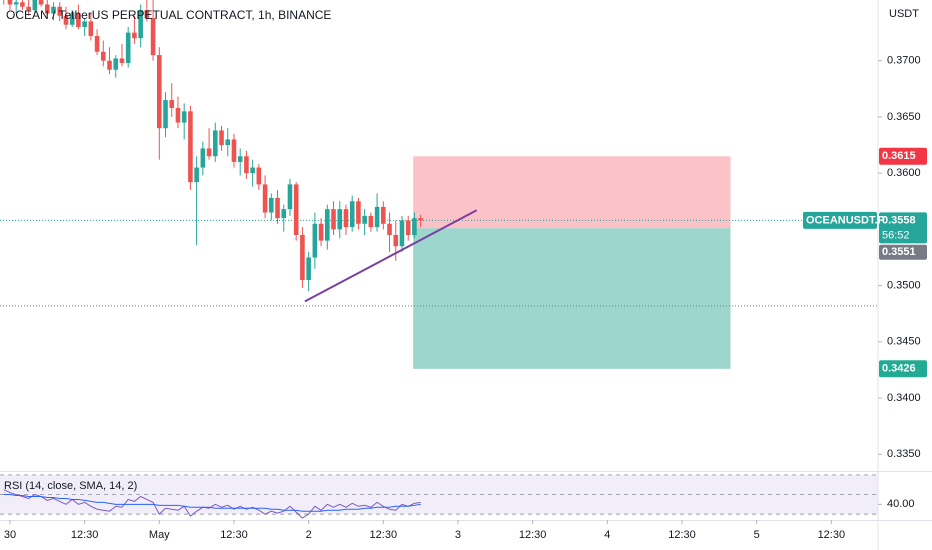 Image resolution: width=932 pixels, height=550 pixels. I want to click on rsi-title: RSI (14, close, SMA, 14, 2), so click(70, 486).